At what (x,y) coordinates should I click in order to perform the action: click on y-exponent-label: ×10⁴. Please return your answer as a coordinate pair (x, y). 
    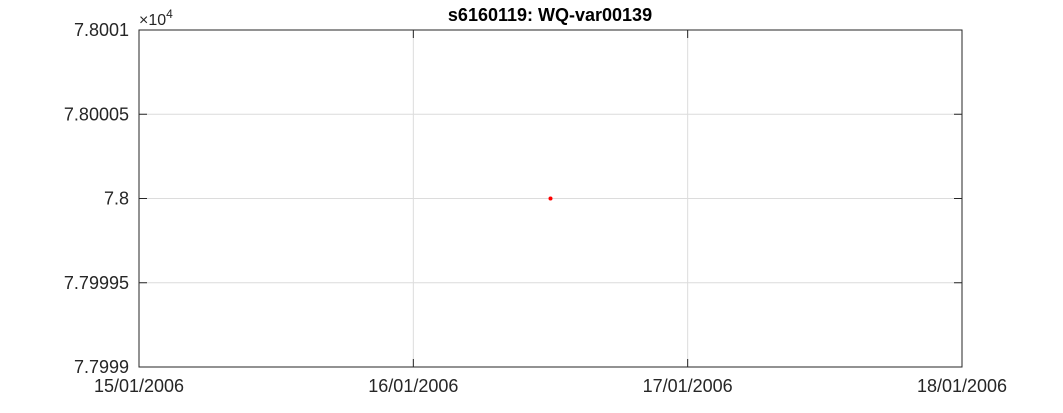
    Looking at the image, I should click on (156, 18).